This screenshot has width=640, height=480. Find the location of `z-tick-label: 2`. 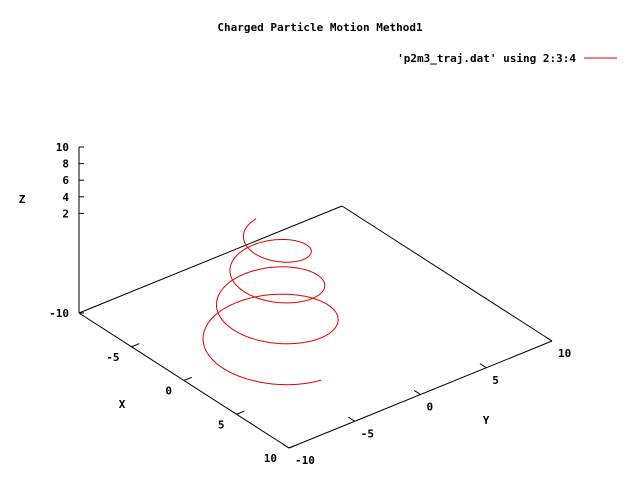

z-tick-label: 2 is located at coordinates (65, 213).